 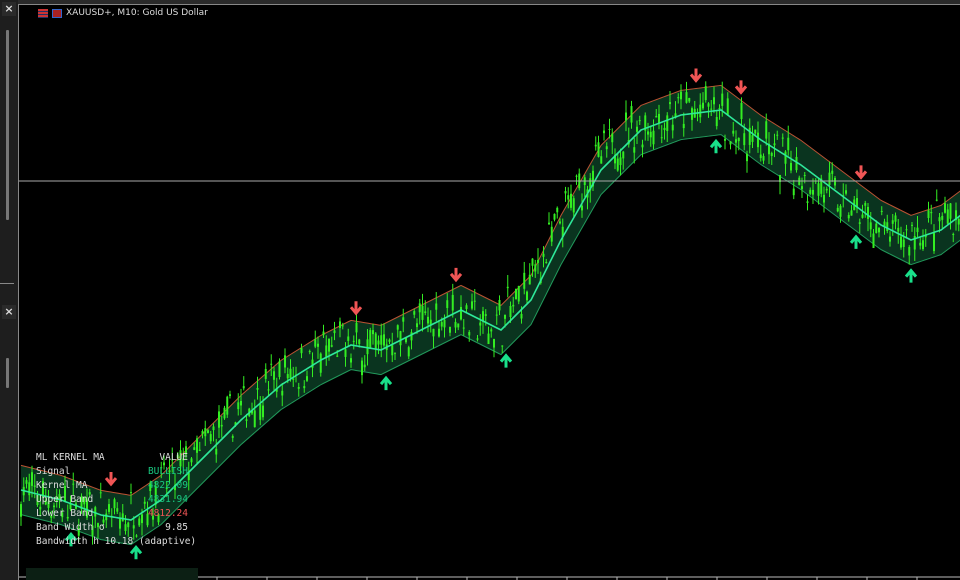 I want to click on panel-row-value: 4812.24, so click(x=167, y=513).